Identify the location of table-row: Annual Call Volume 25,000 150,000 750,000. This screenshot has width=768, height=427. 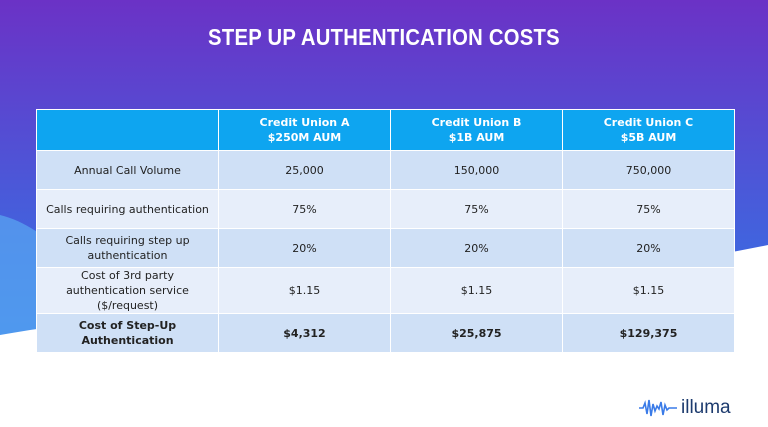
(385, 170).